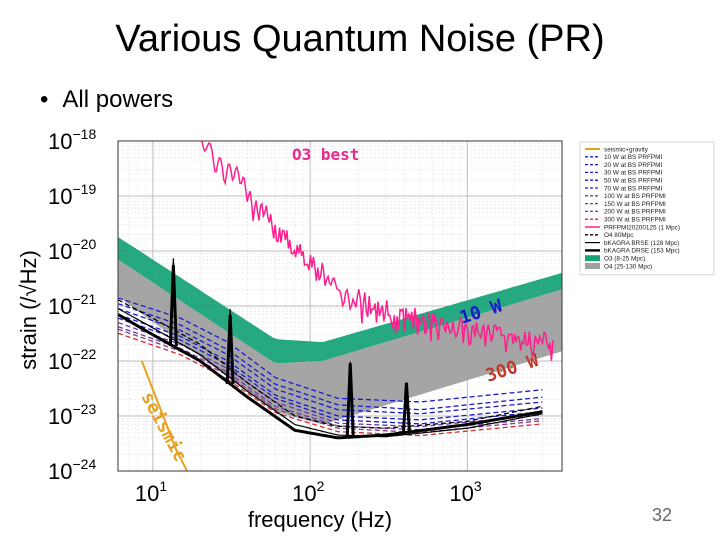  I want to click on legend-label: O3 (8-25 Mpc), so click(624, 259).